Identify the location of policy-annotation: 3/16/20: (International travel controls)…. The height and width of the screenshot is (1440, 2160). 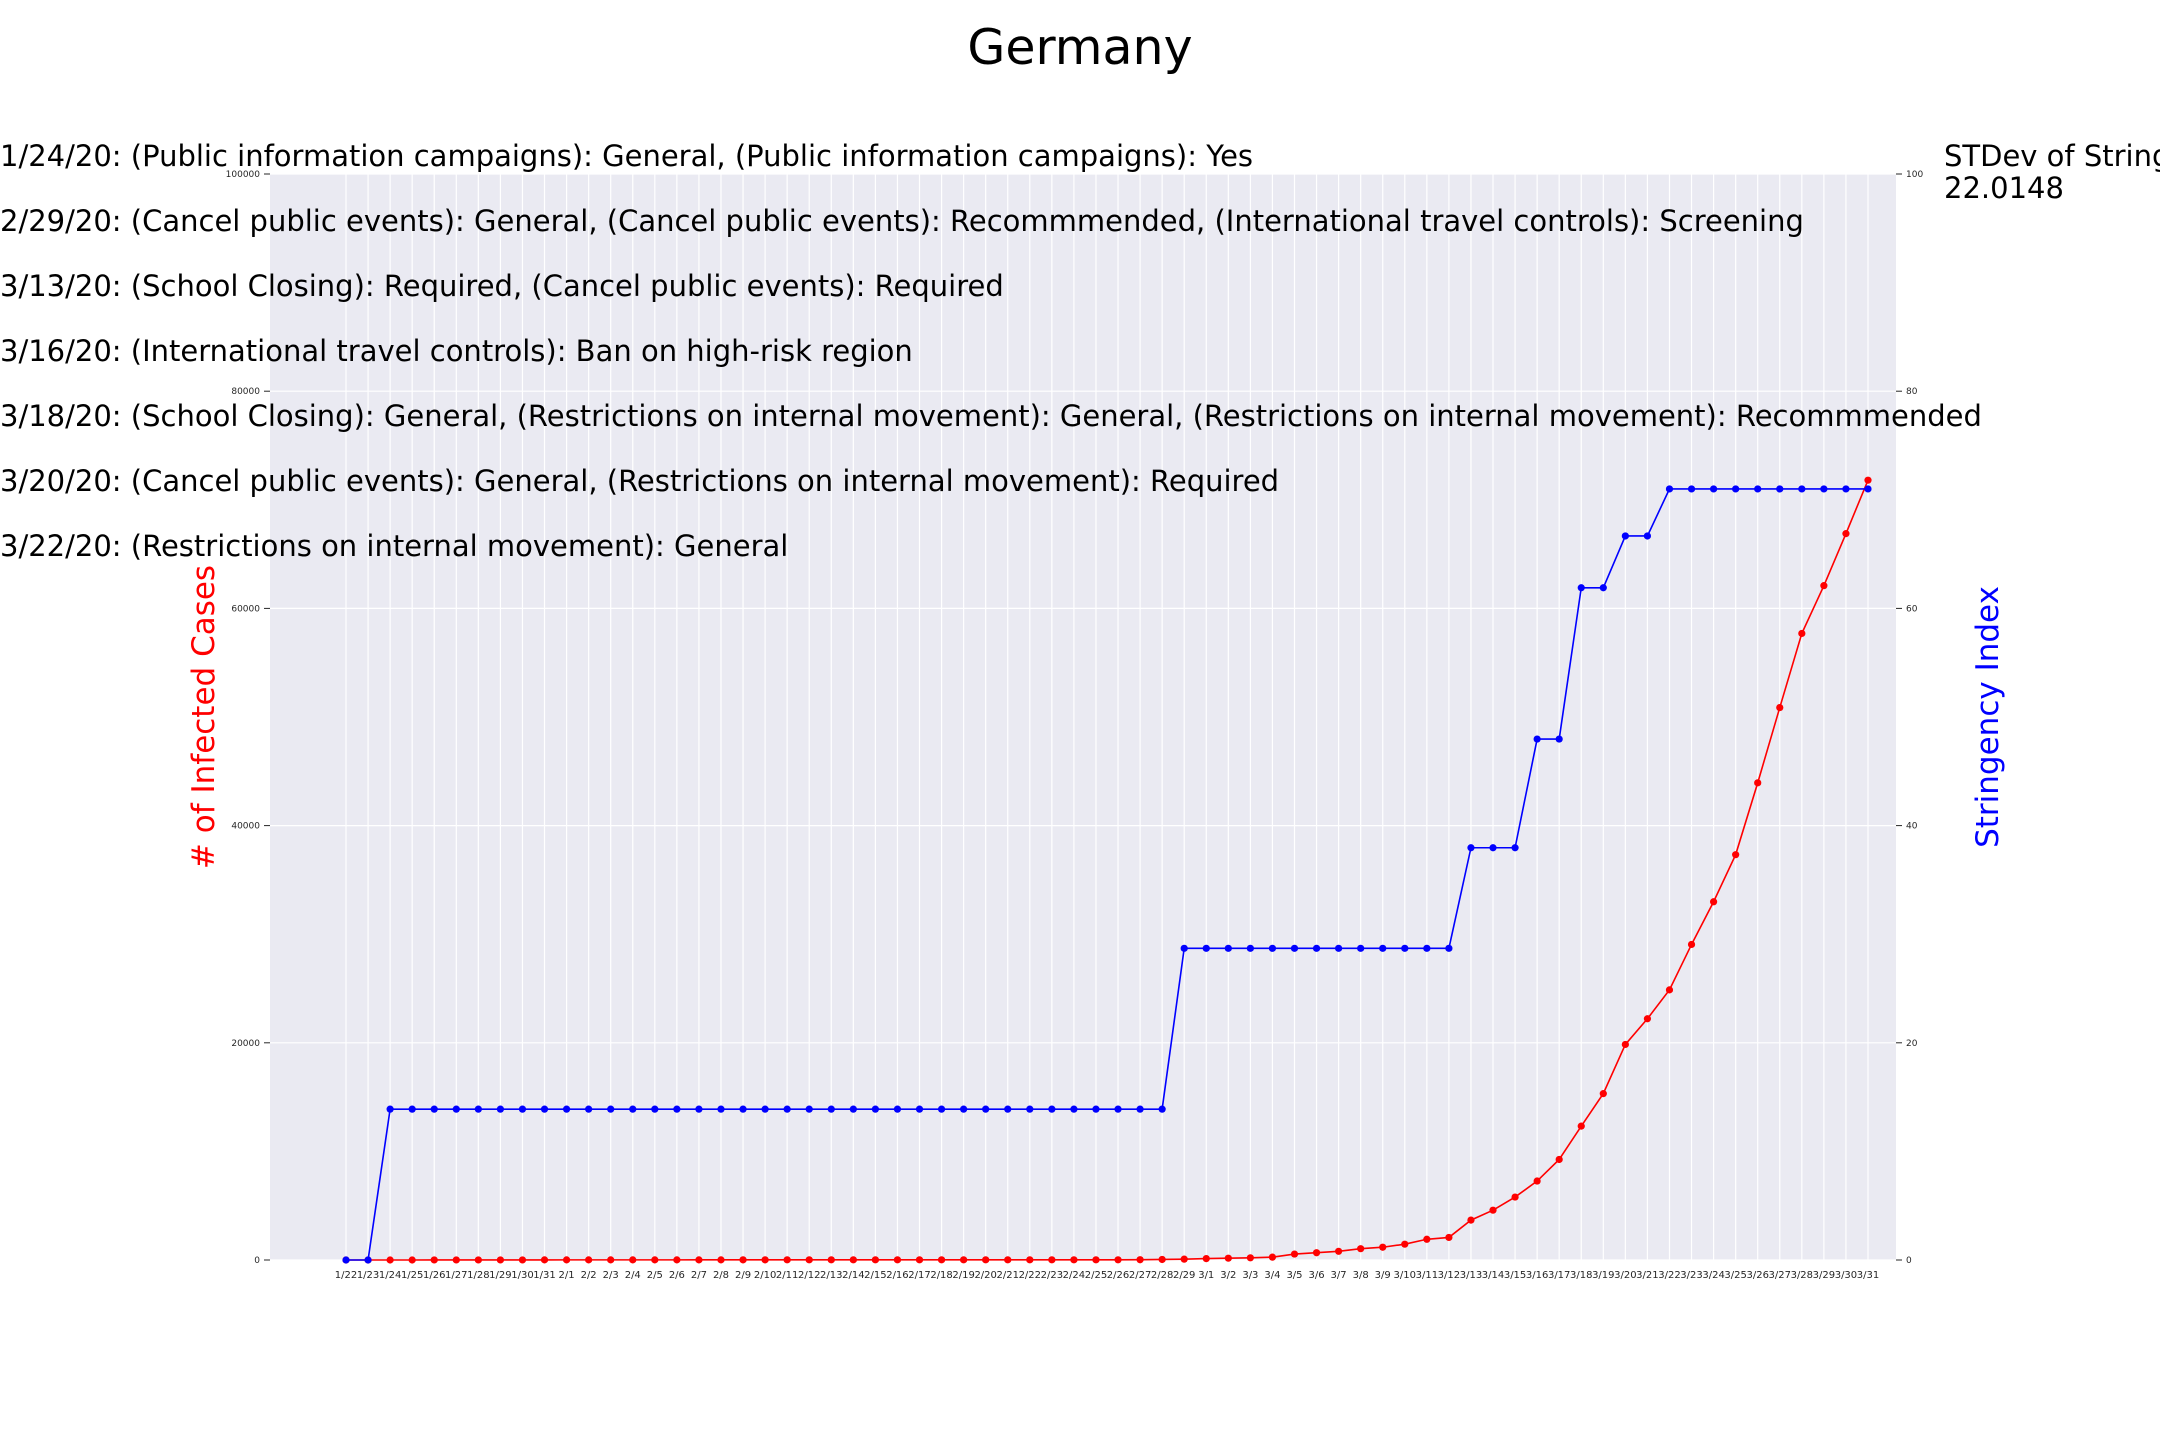
(456, 351).